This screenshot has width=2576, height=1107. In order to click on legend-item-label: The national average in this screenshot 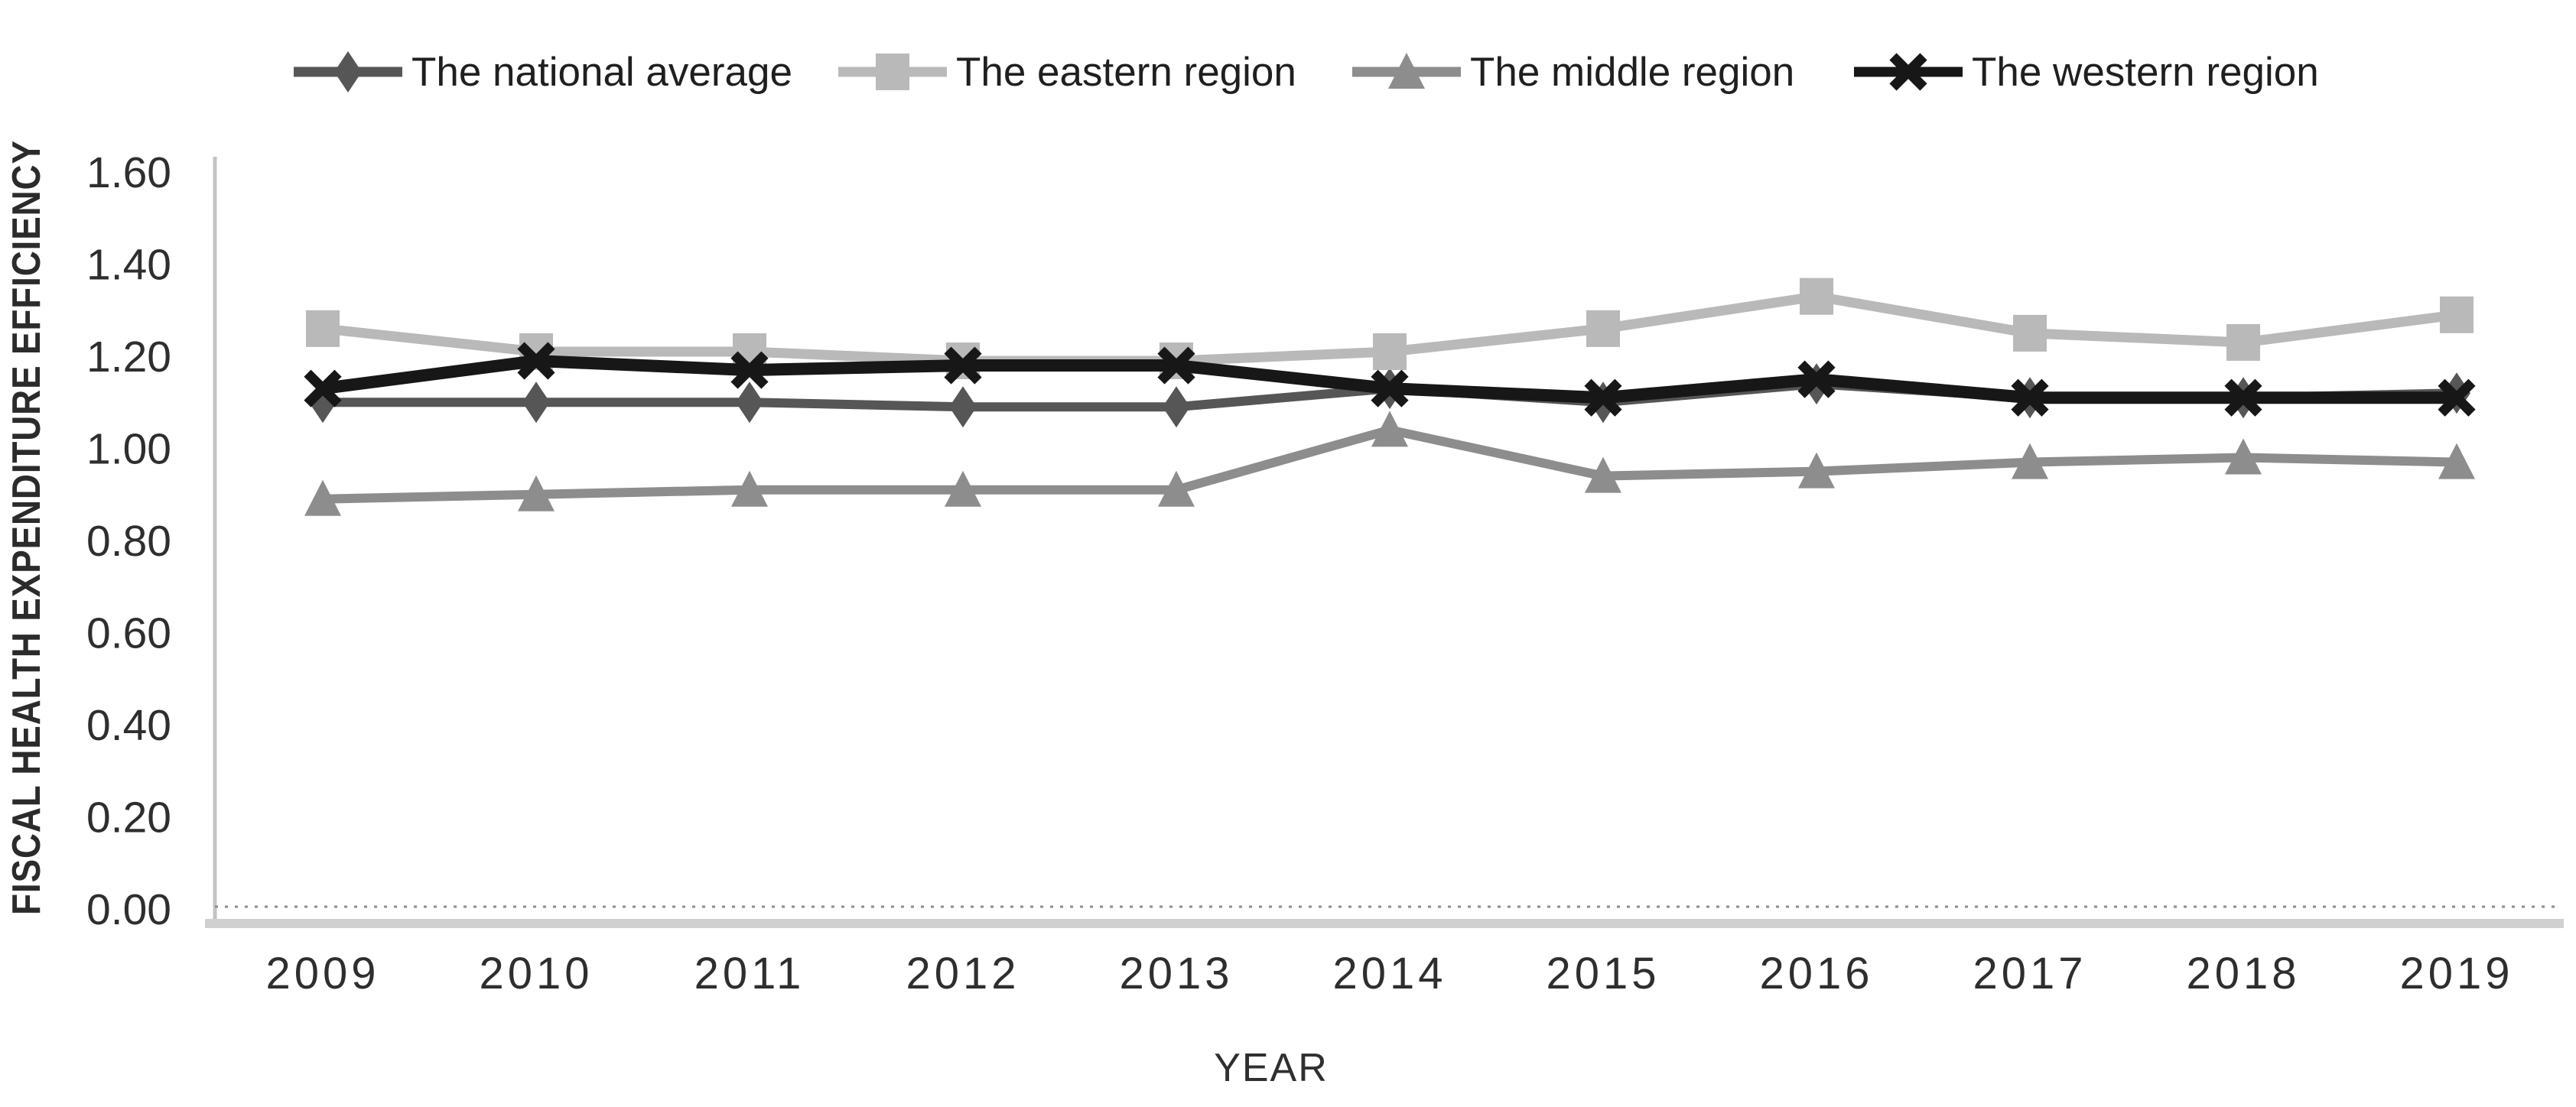, I will do `click(601, 72)`.